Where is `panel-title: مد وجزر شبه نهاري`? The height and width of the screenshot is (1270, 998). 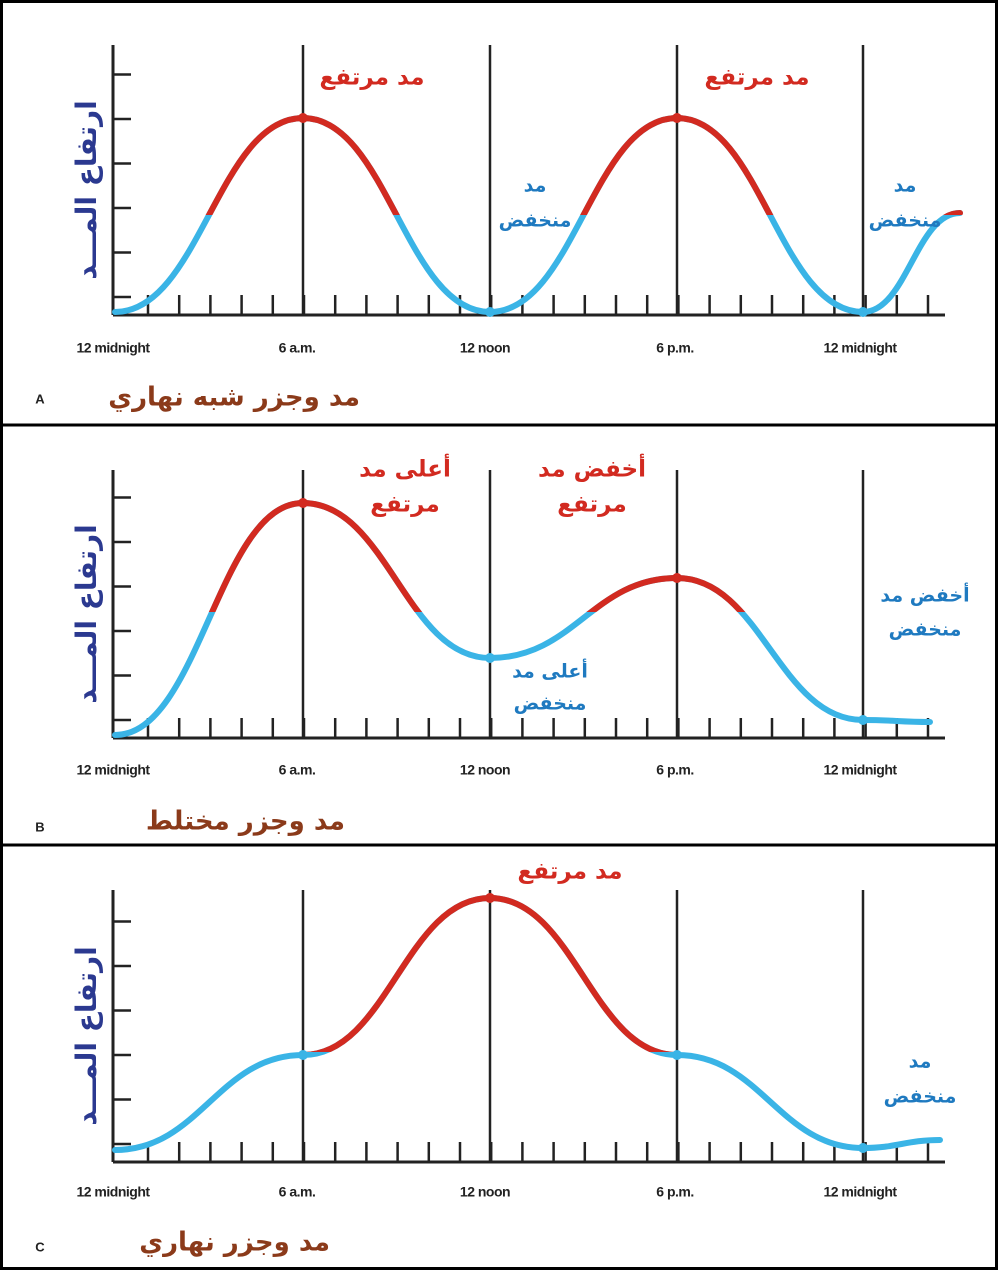 panel-title: مد وجزر شبه نهاري is located at coordinates (234, 398).